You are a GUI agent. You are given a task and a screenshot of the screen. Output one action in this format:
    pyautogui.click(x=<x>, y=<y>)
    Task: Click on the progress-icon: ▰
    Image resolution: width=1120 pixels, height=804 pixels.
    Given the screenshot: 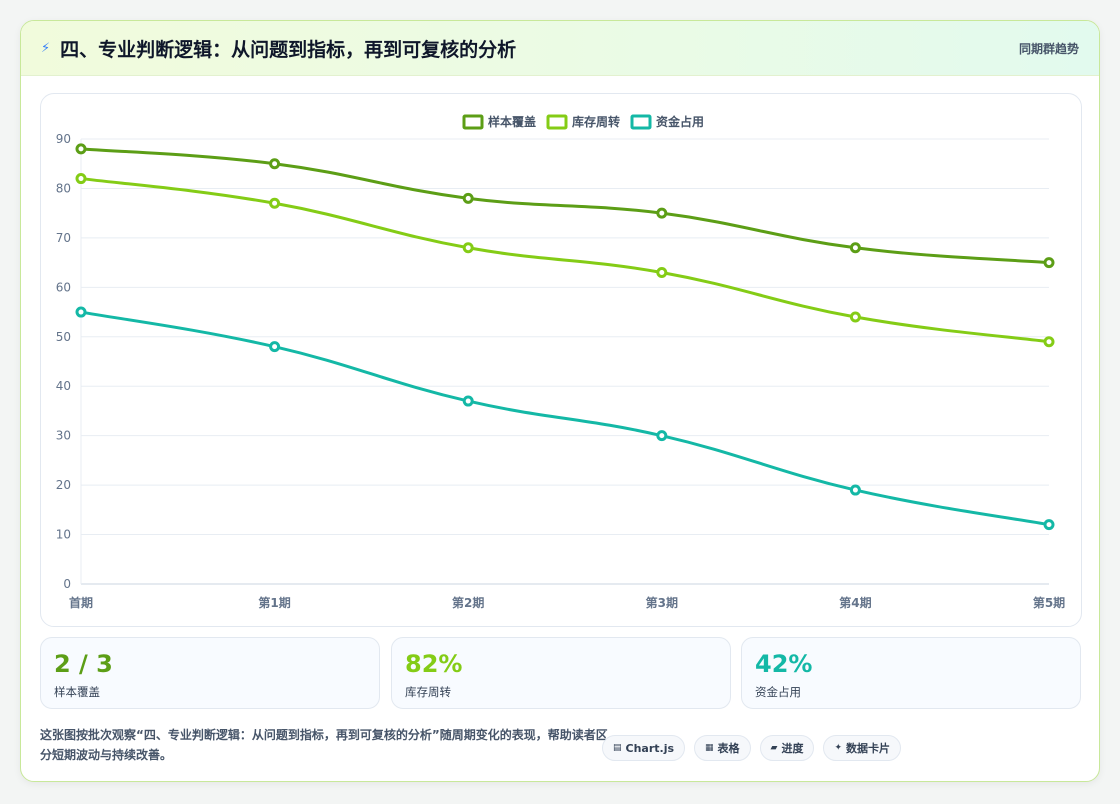 What is the action you would take?
    pyautogui.click(x=774, y=748)
    